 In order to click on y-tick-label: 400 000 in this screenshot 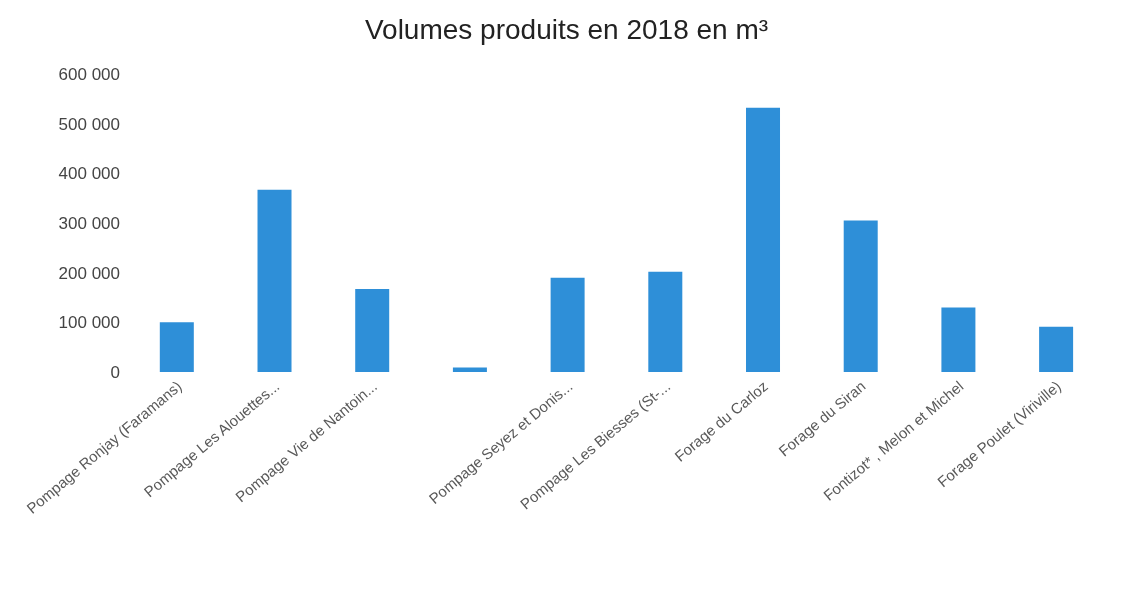, I will do `click(89, 174)`.